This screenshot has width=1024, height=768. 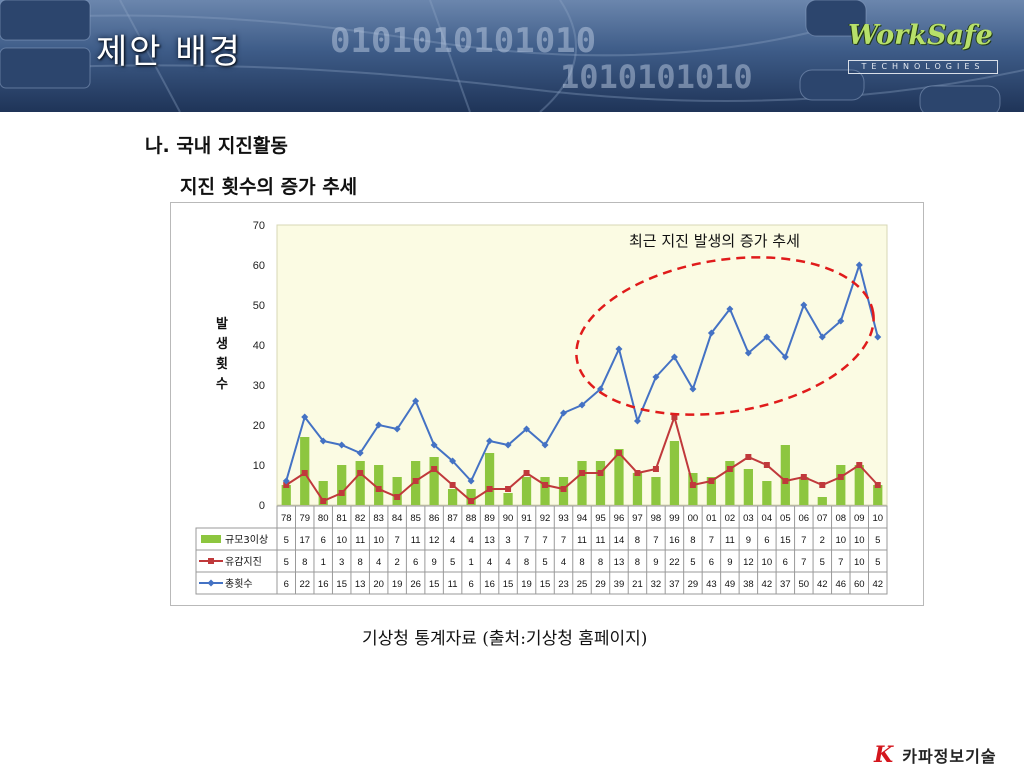 I want to click on footer-company-logo: K 카파정보기술, so click(x=935, y=755).